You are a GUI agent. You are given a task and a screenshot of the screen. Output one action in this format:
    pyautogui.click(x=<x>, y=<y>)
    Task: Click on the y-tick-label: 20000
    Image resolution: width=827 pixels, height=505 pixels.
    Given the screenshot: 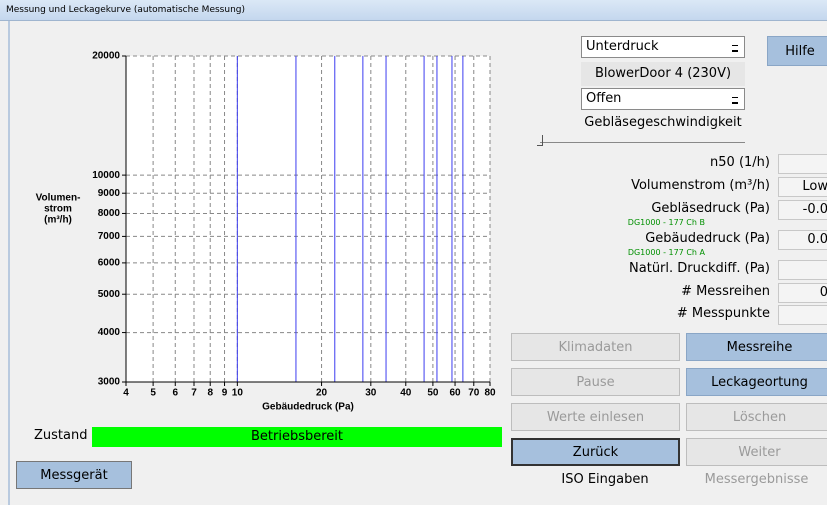 What is the action you would take?
    pyautogui.click(x=106, y=56)
    